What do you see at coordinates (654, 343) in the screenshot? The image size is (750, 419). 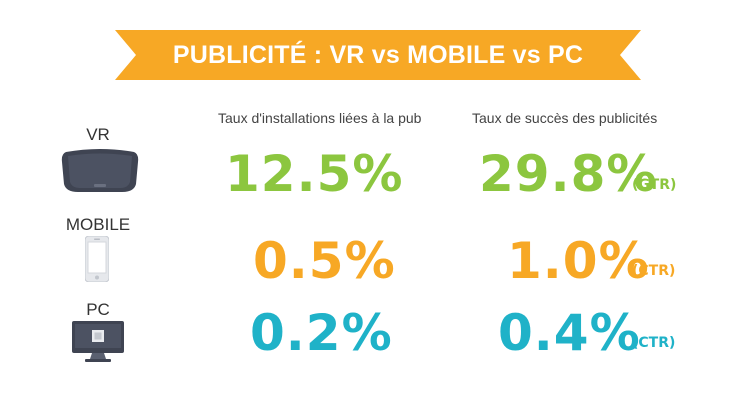 I see `metric-label-pc: (CTR)` at bounding box center [654, 343].